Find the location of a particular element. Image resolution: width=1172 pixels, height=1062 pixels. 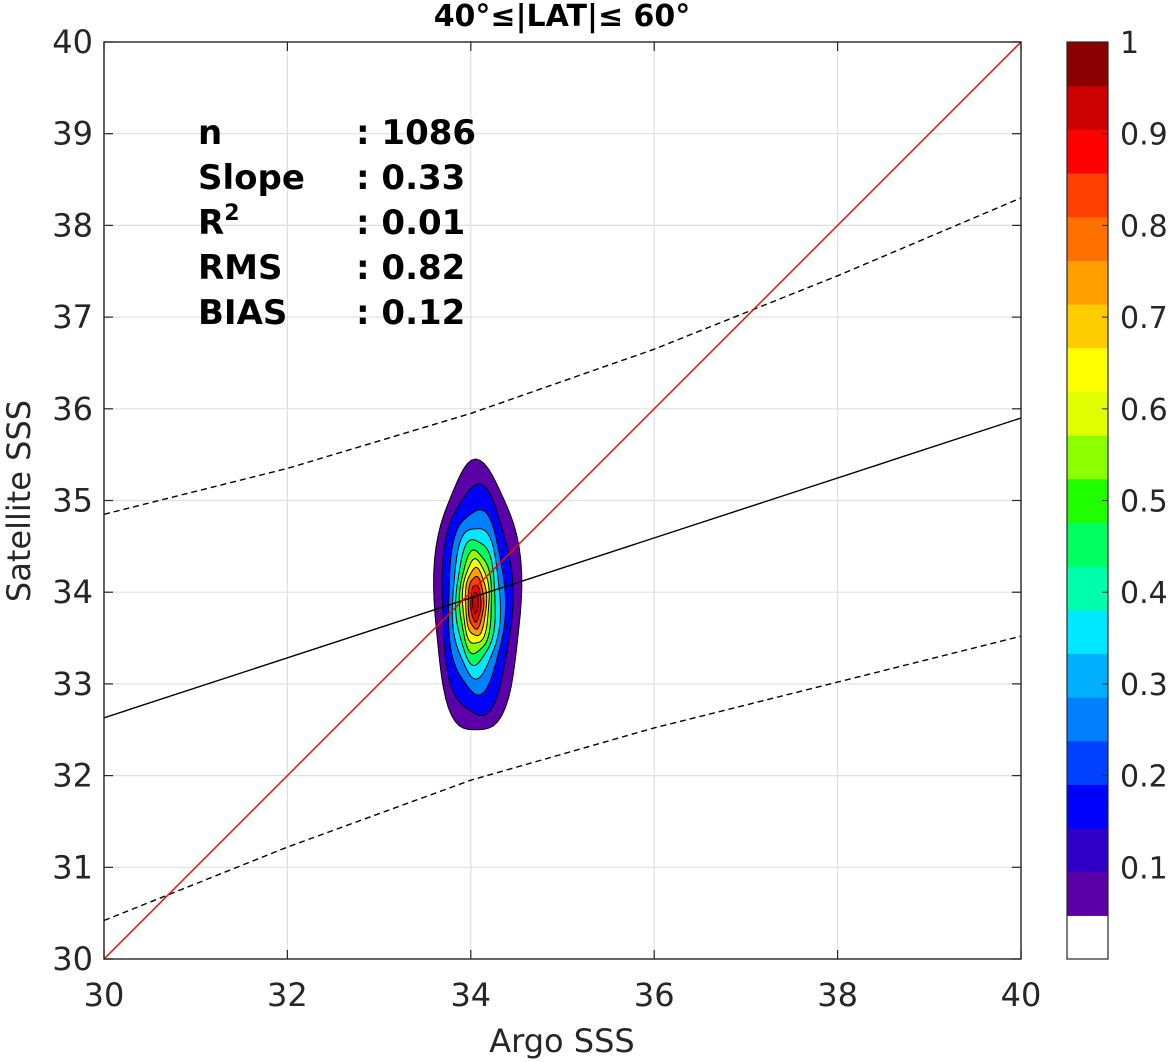

stat-label-superscript: 2 is located at coordinates (231, 213).